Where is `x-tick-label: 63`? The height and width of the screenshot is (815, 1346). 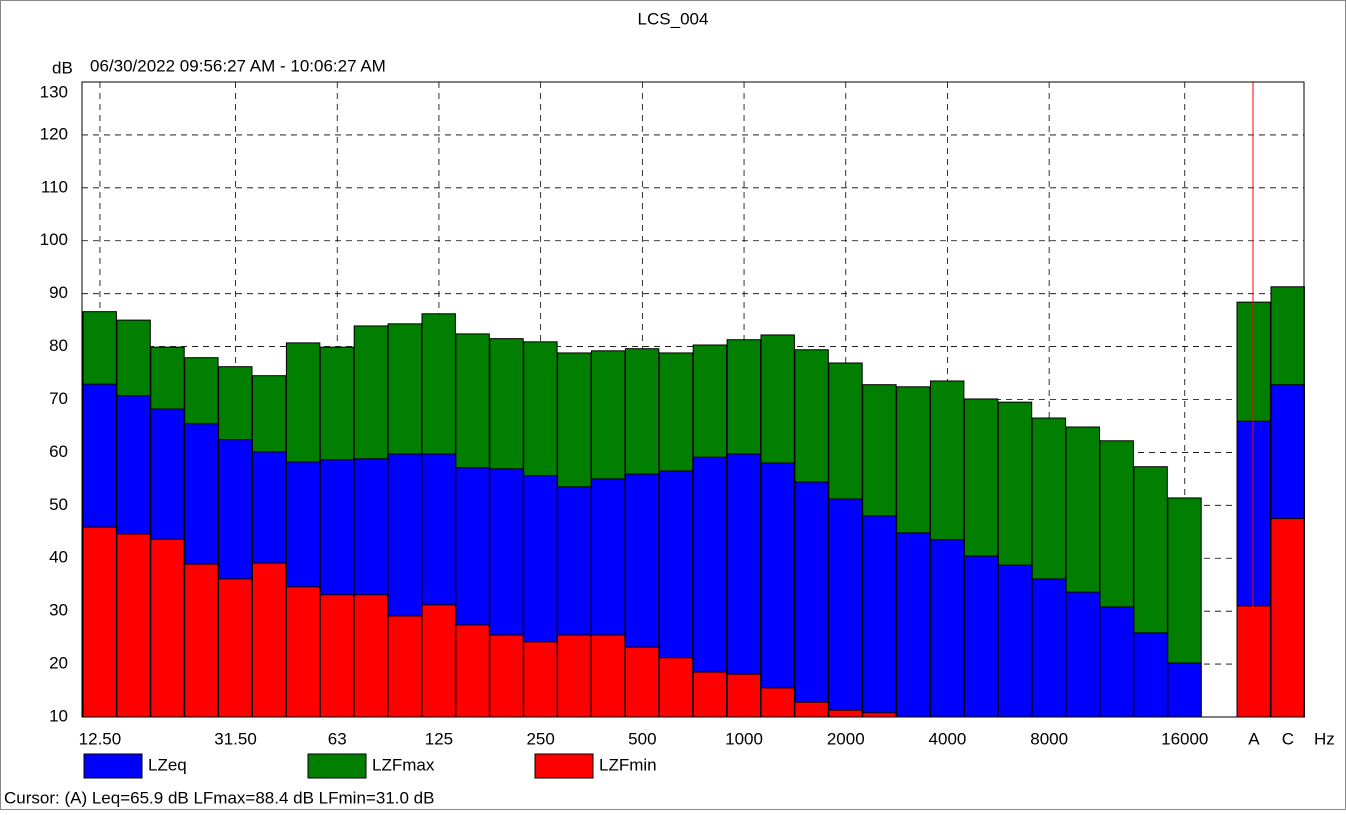
x-tick-label: 63 is located at coordinates (337, 738).